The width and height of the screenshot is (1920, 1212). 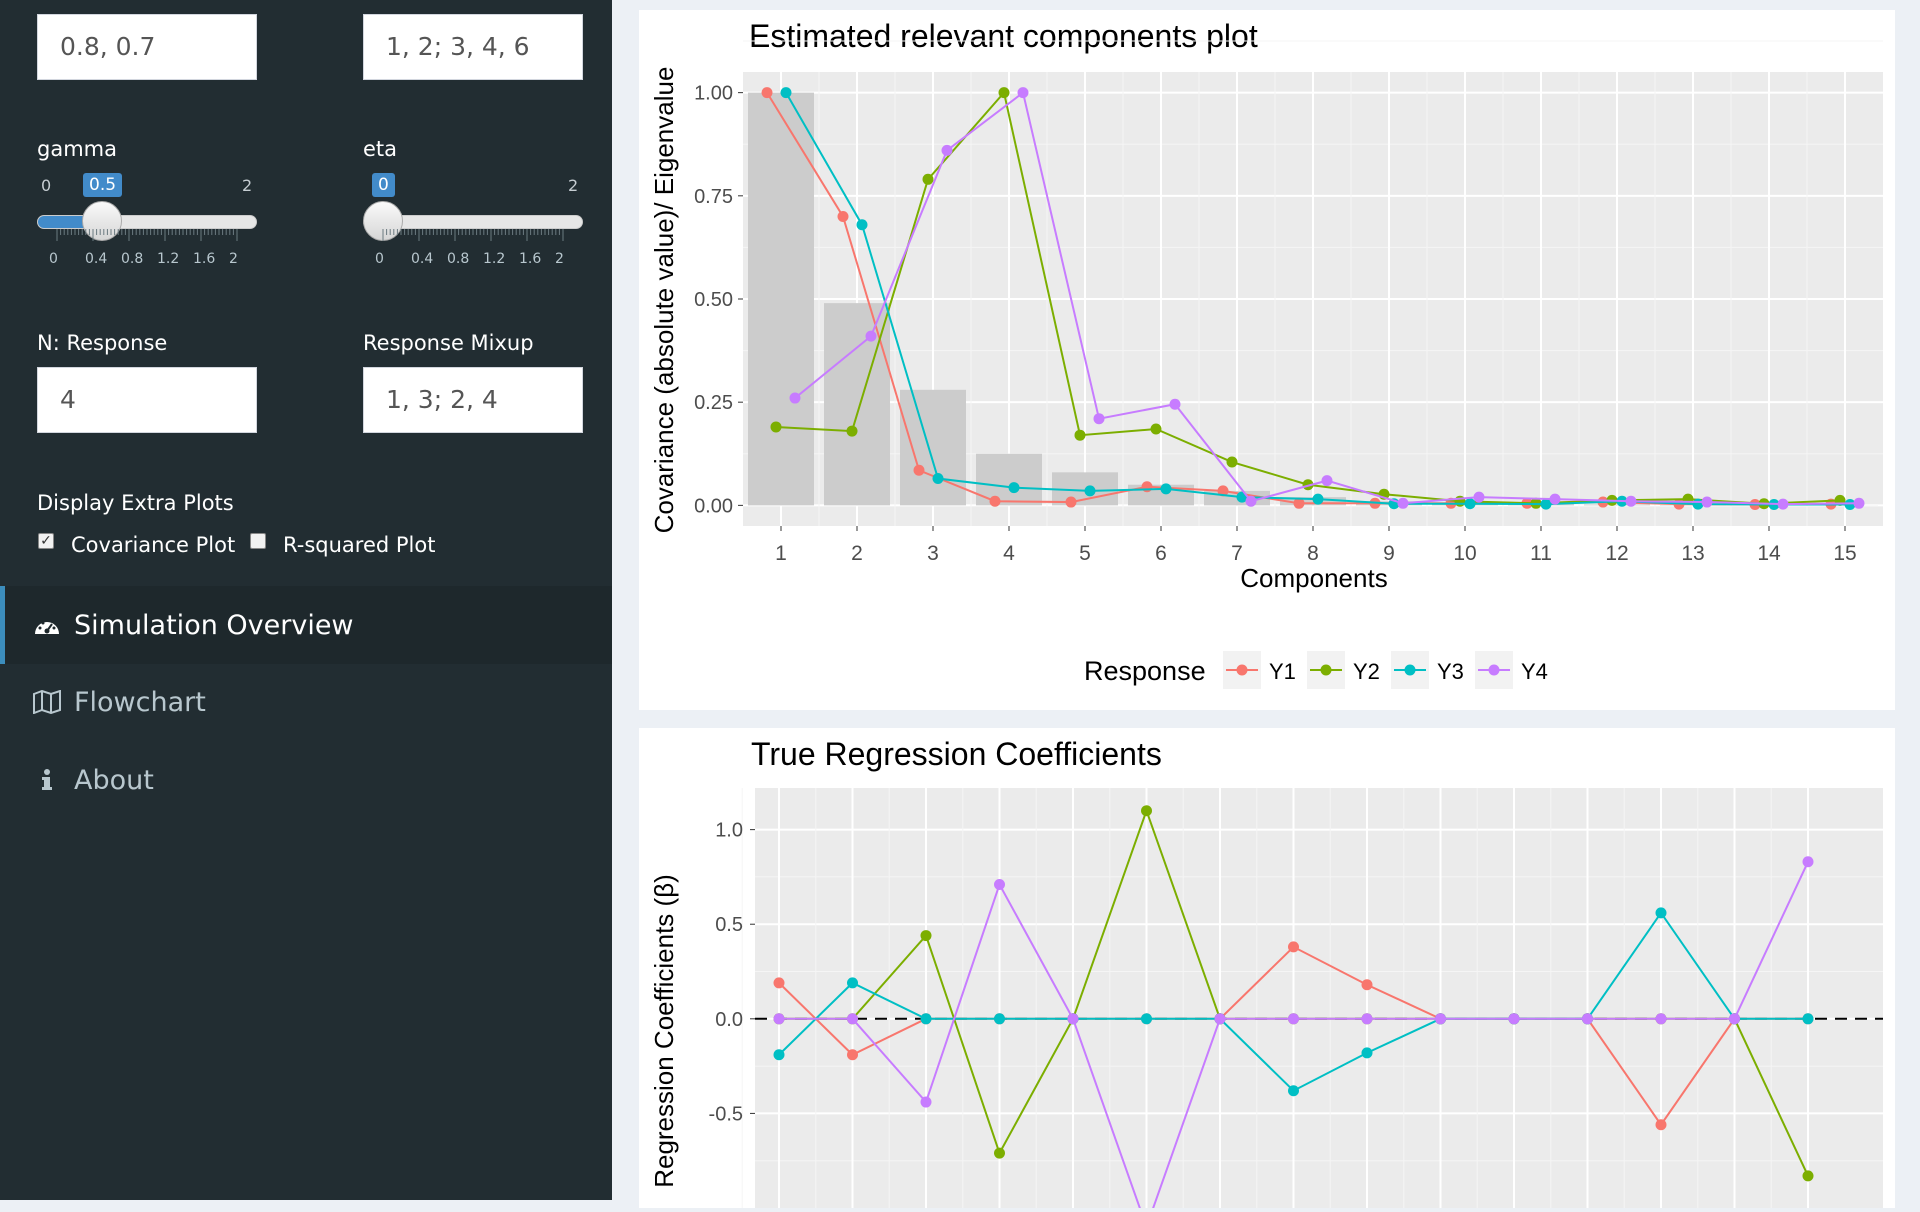 What do you see at coordinates (1769, 553) in the screenshot?
I see `x-tick-label: 14` at bounding box center [1769, 553].